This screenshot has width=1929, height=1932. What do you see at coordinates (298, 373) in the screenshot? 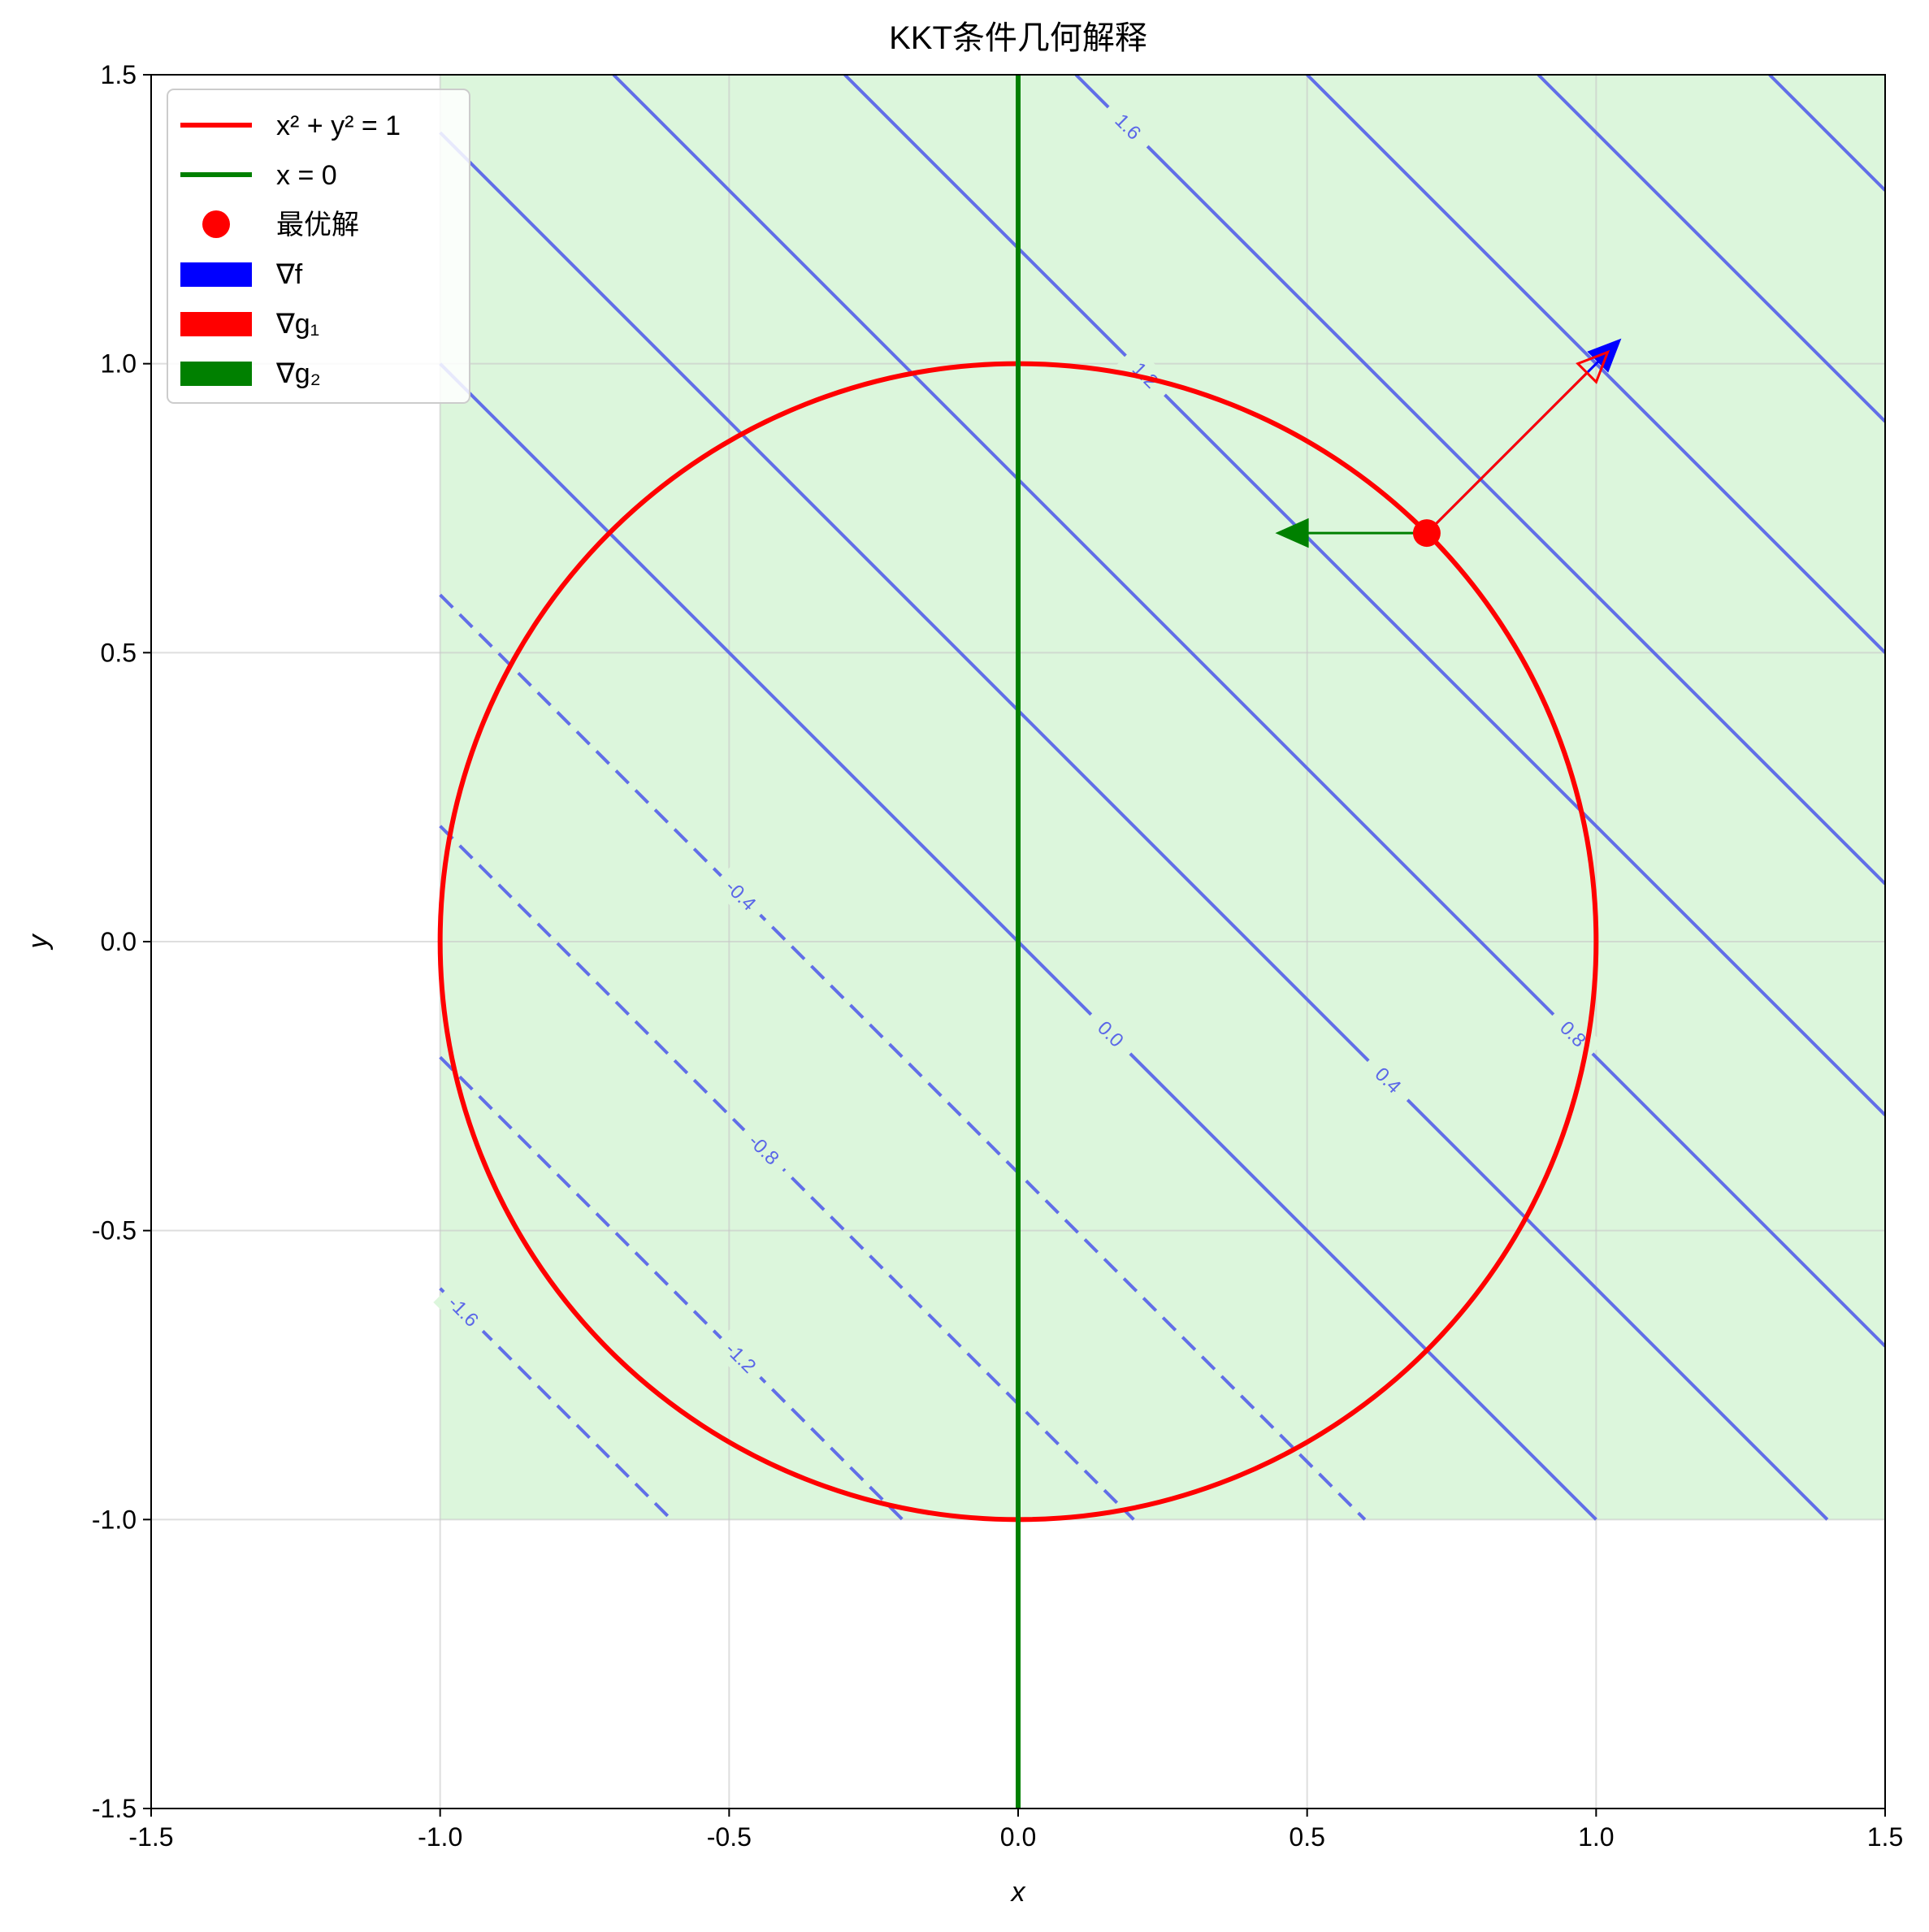
I see `legend-label: ∇g₂` at bounding box center [298, 373].